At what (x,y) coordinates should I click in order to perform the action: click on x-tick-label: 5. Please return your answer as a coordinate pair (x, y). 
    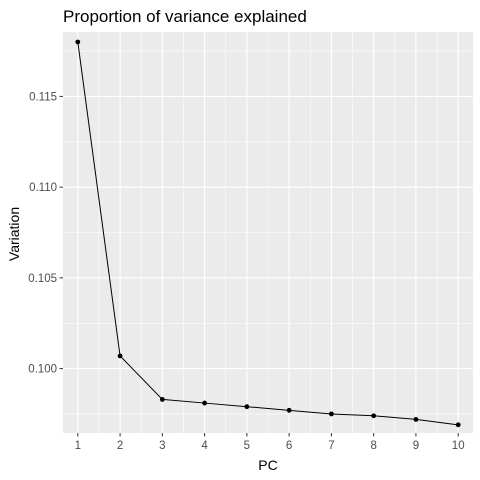
    Looking at the image, I should click on (247, 446).